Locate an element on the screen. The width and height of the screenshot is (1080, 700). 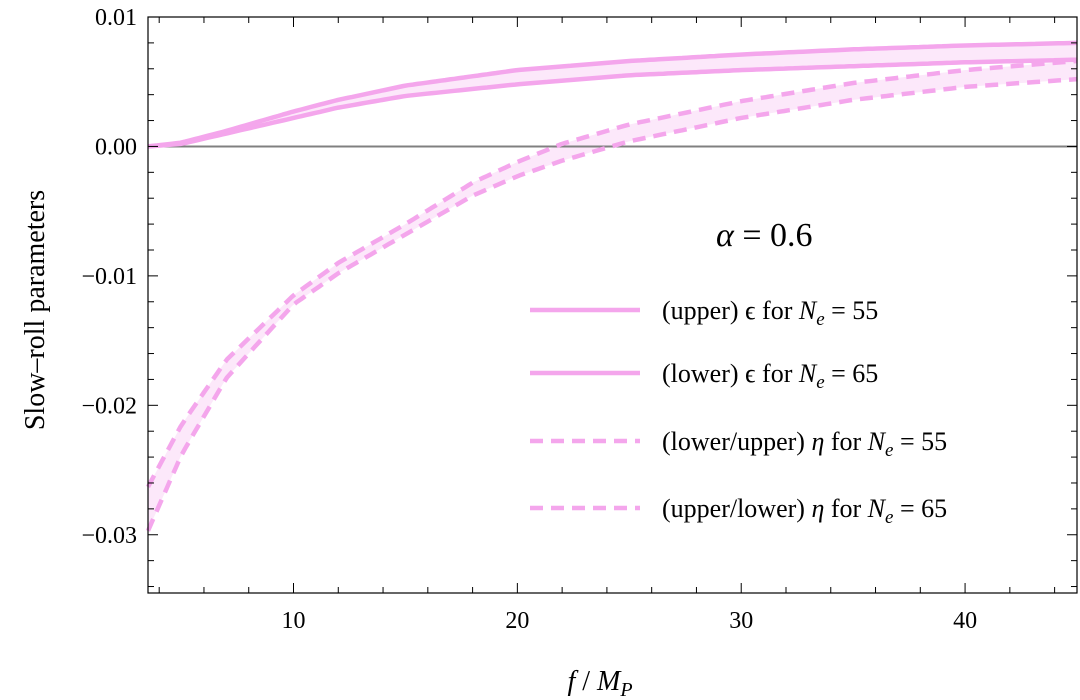
x-axis-title: f / MP is located at coordinates (599, 683).